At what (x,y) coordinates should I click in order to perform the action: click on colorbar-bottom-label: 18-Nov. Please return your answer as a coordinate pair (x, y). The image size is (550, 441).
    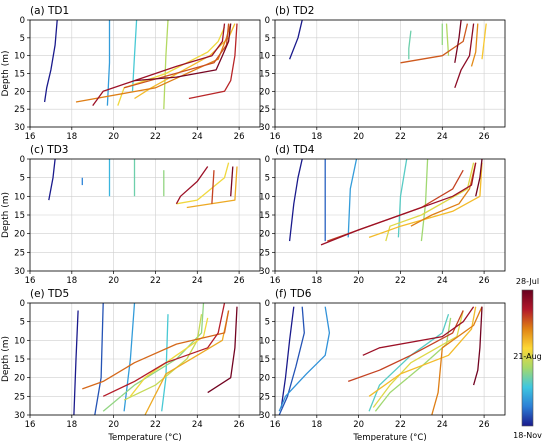
    Looking at the image, I should click on (527, 435).